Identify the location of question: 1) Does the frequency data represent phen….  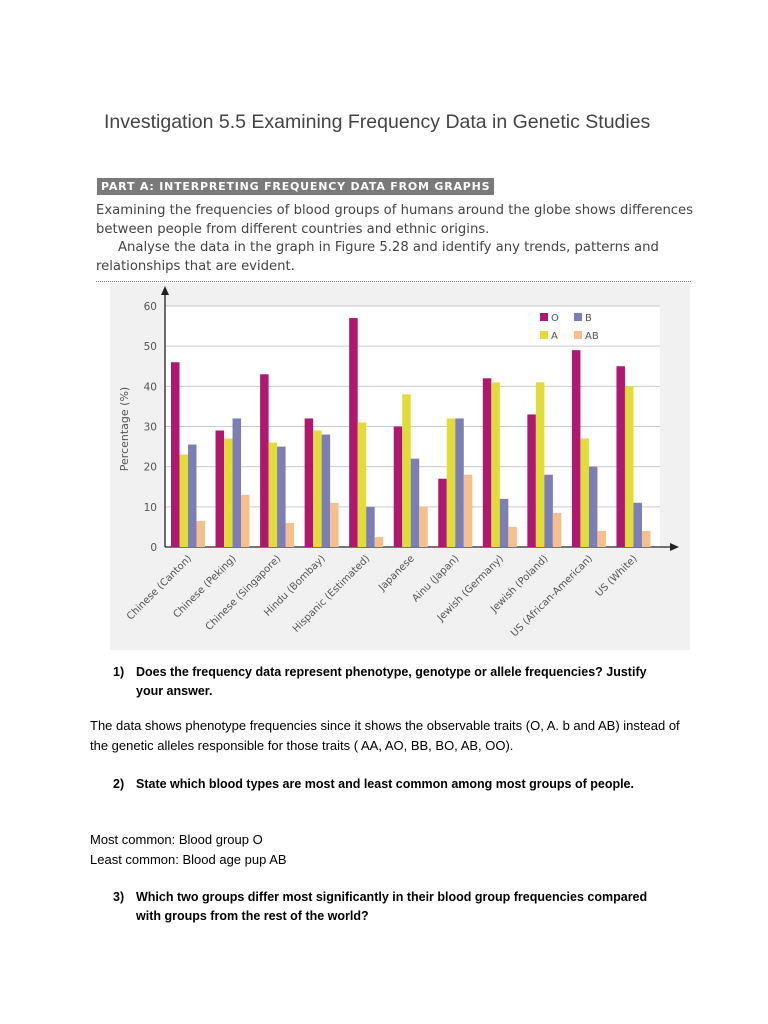
(393, 682).